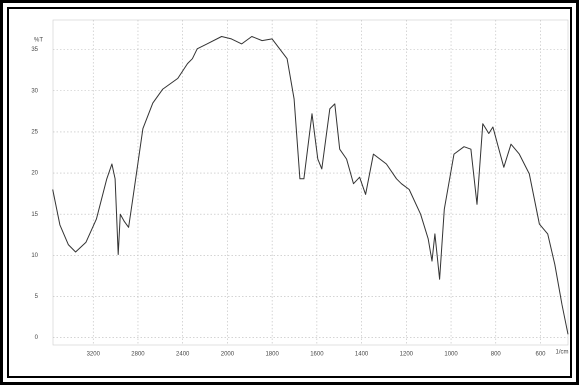 This screenshot has height=390, width=579. What do you see at coordinates (228, 355) in the screenshot?
I see `x-tick-label: 2000` at bounding box center [228, 355].